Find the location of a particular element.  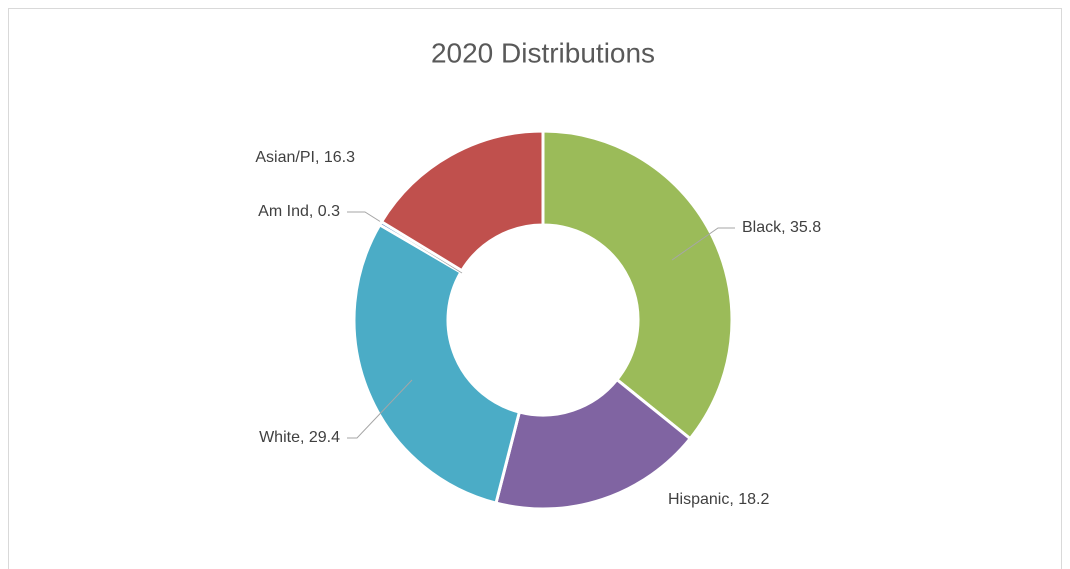

donut-slice: White is located at coordinates (437, 363).